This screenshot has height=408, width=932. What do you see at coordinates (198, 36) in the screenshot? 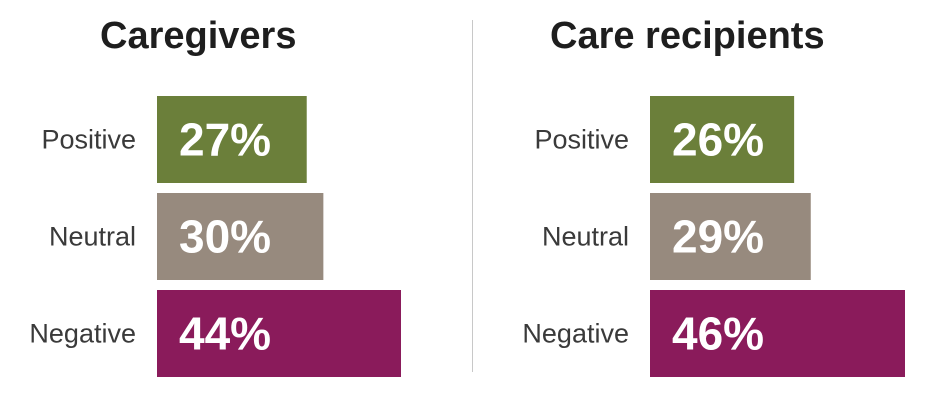
I see `chart-title: Caregivers` at bounding box center [198, 36].